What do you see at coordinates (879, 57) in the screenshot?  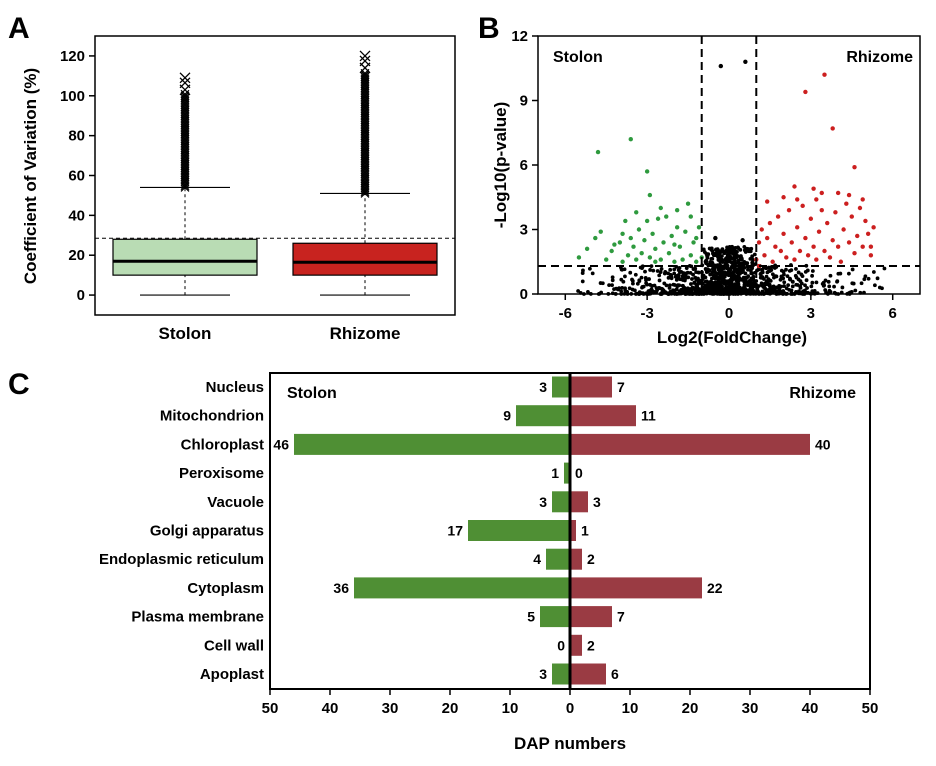 I see `panel-b-label-rhizome: Rhizome` at bounding box center [879, 57].